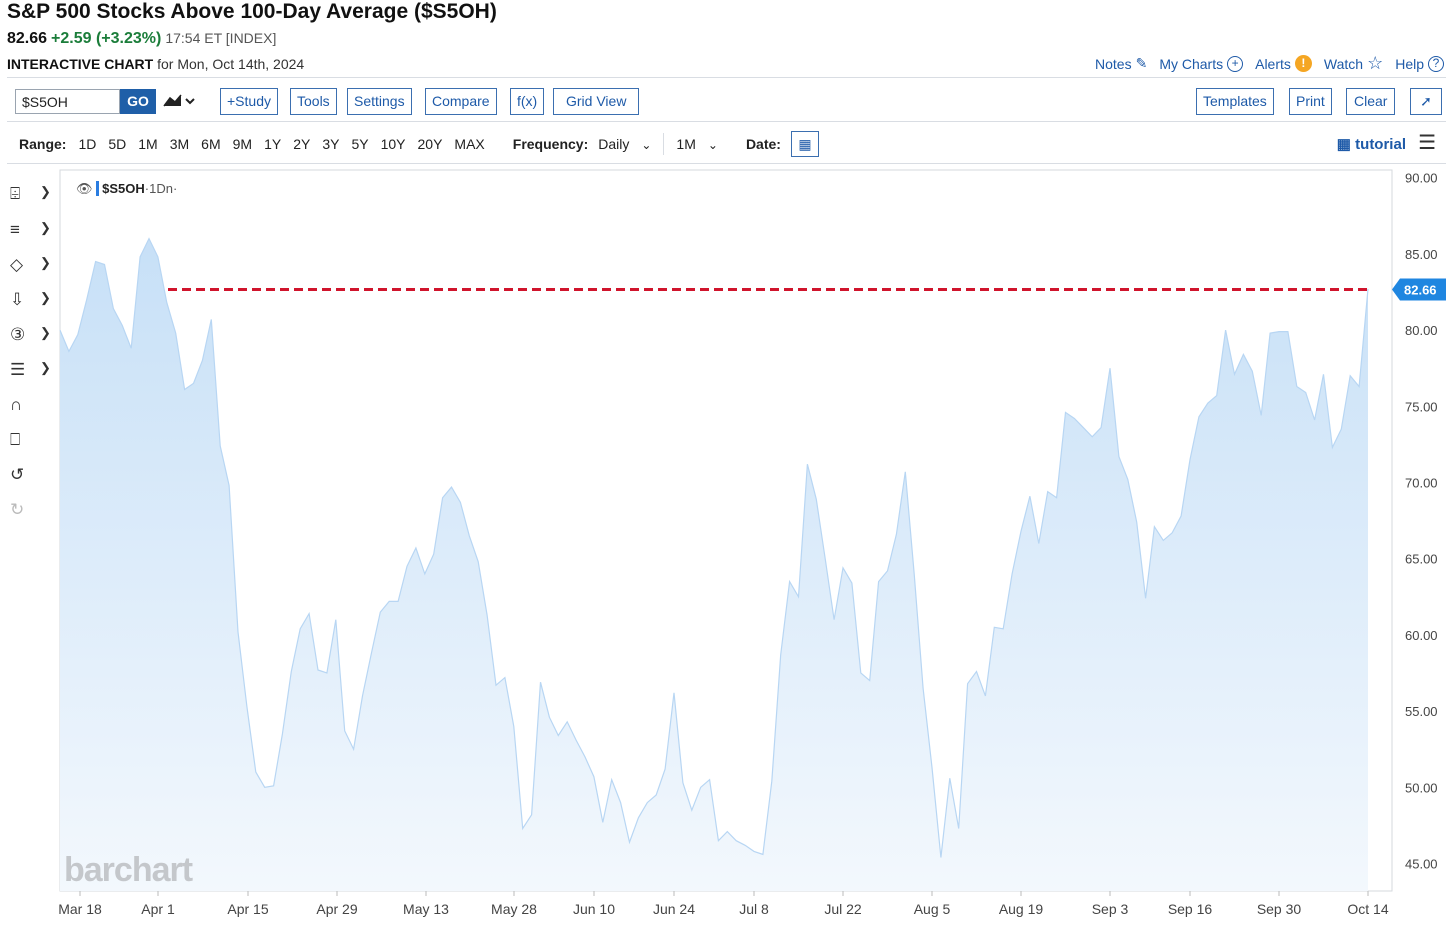  What do you see at coordinates (30, 232) in the screenshot?
I see `line-tools: ≡ ❯` at bounding box center [30, 232].